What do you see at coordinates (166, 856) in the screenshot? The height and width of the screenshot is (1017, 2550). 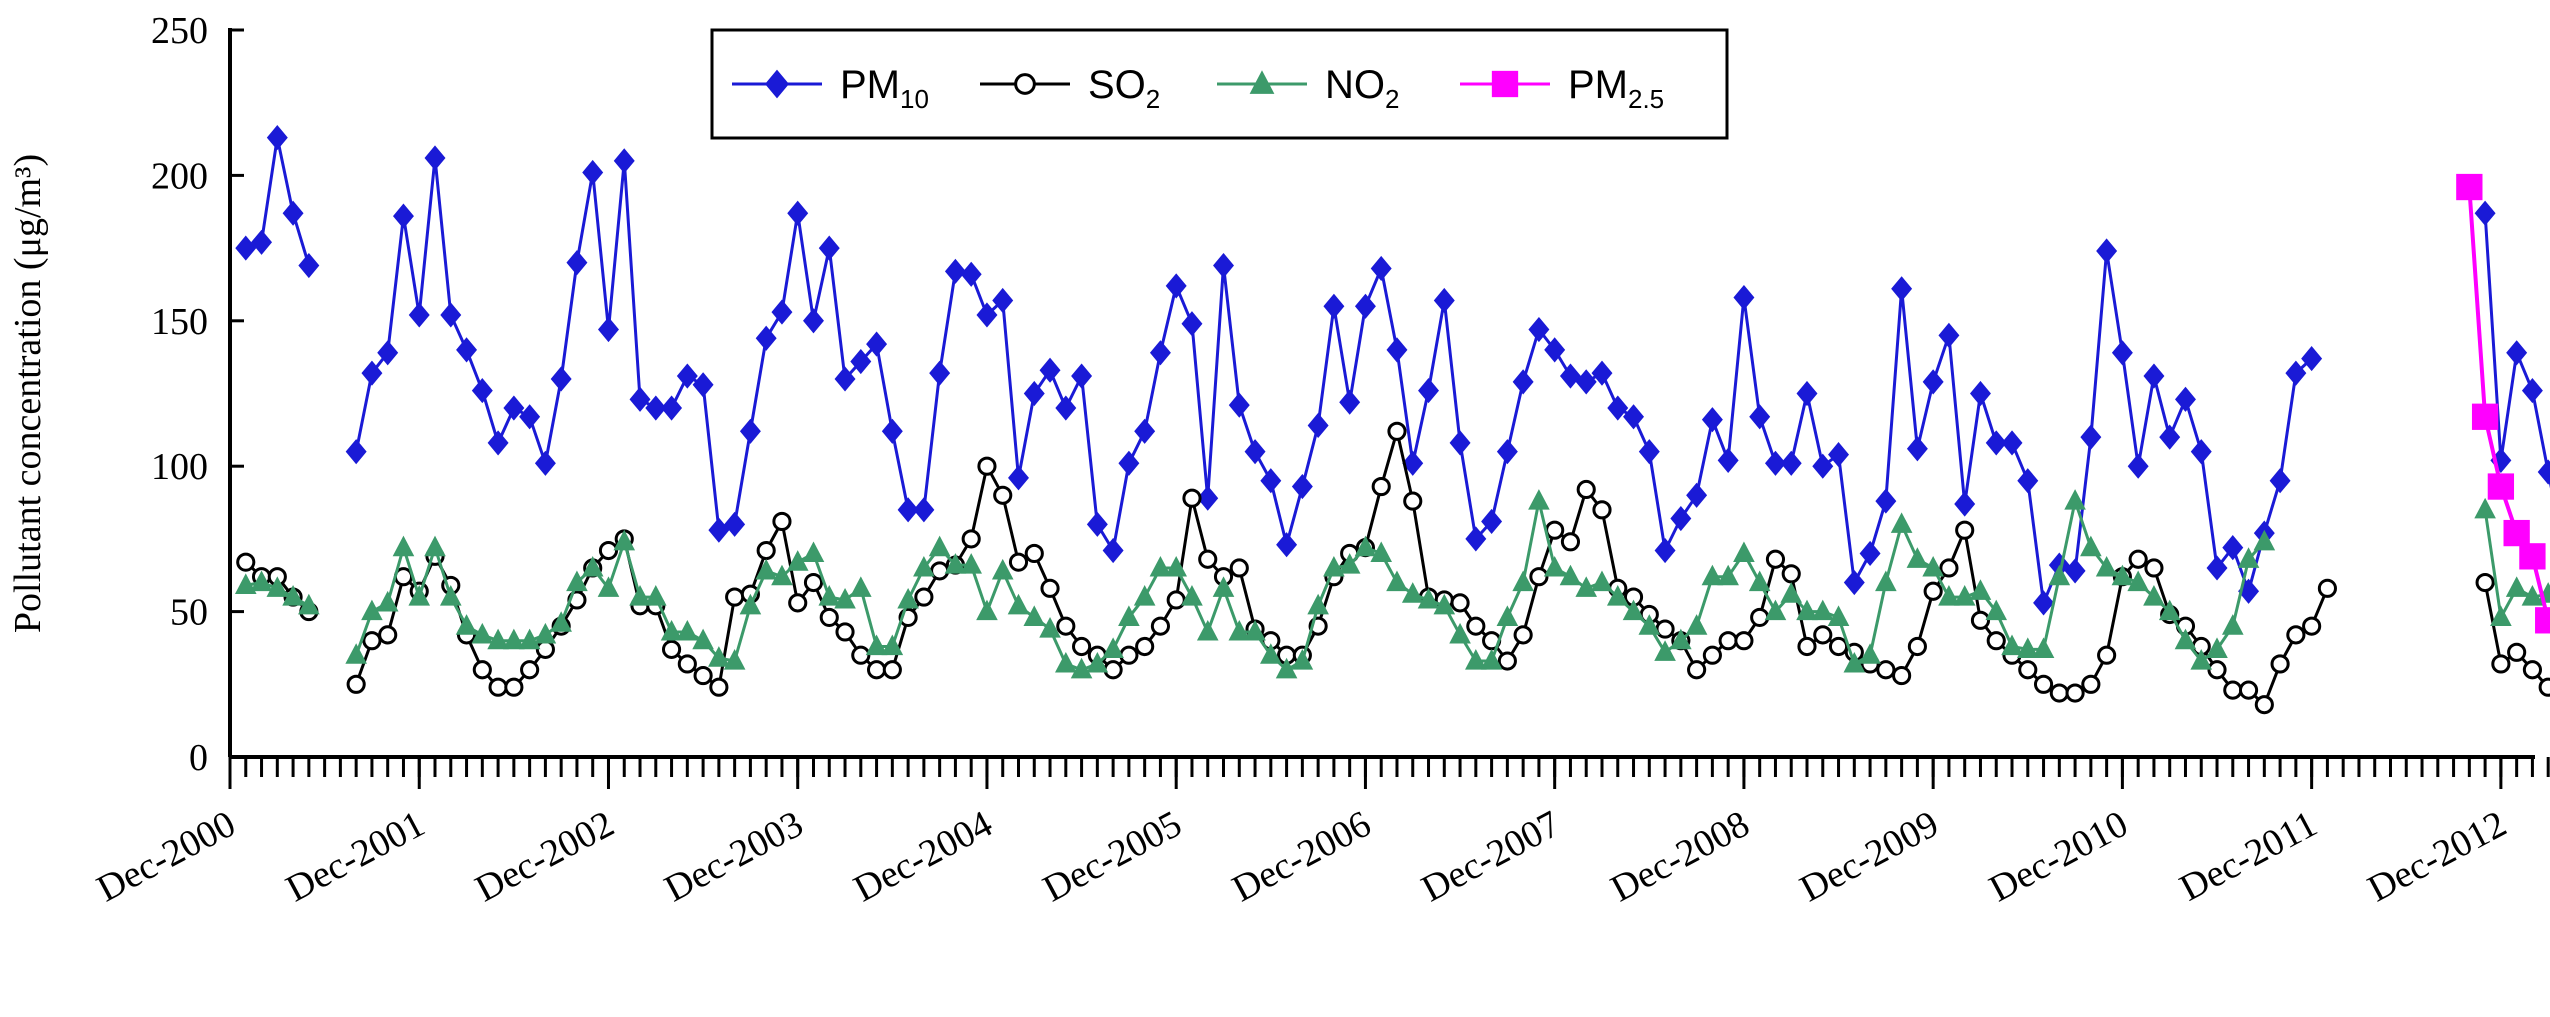 I see `x-tick-label: Dec-2000` at bounding box center [166, 856].